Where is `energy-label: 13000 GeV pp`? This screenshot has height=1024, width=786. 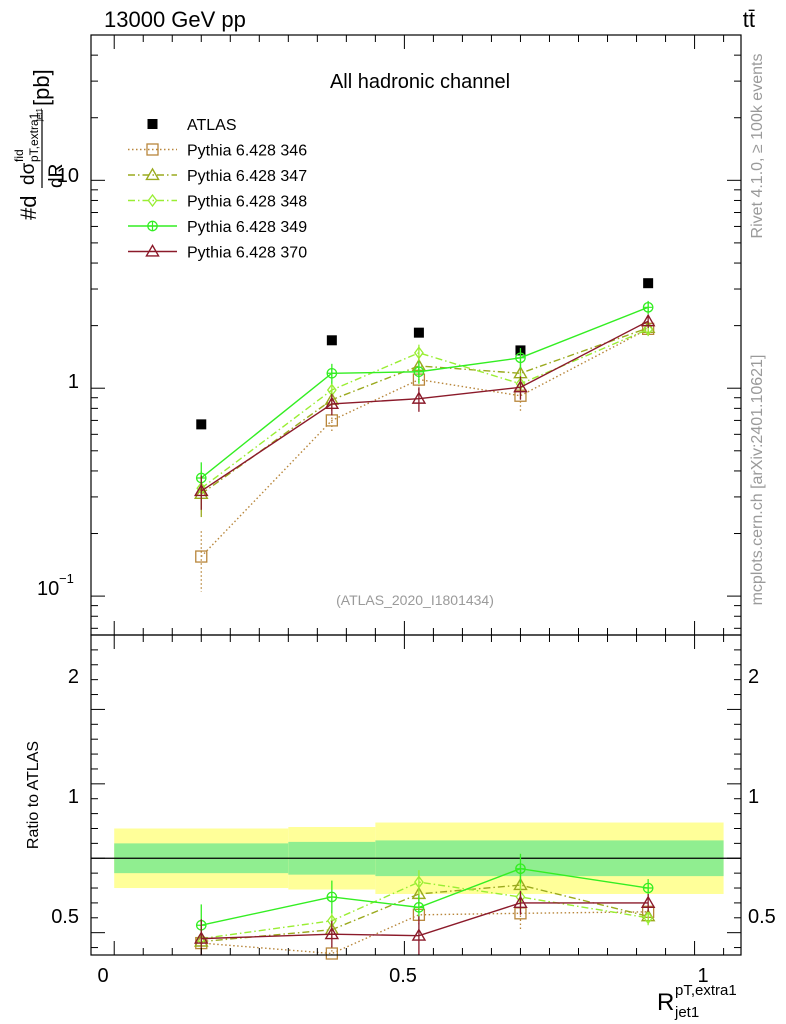
energy-label: 13000 GeV pp is located at coordinates (175, 19).